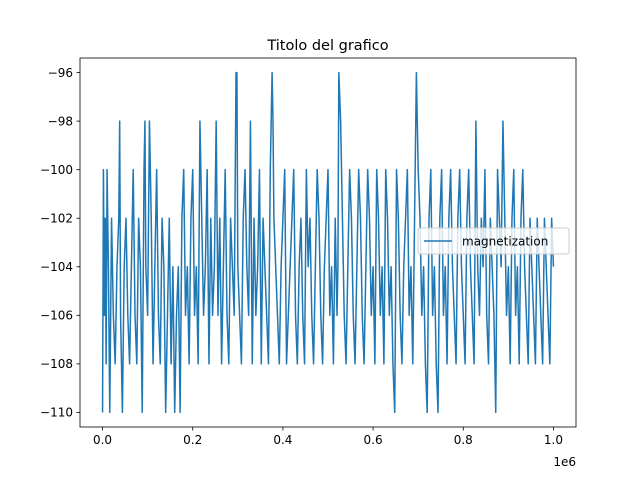 Image resolution: width=640 pixels, height=480 pixels. I want to click on x-tick-label: 1.0, so click(553, 440).